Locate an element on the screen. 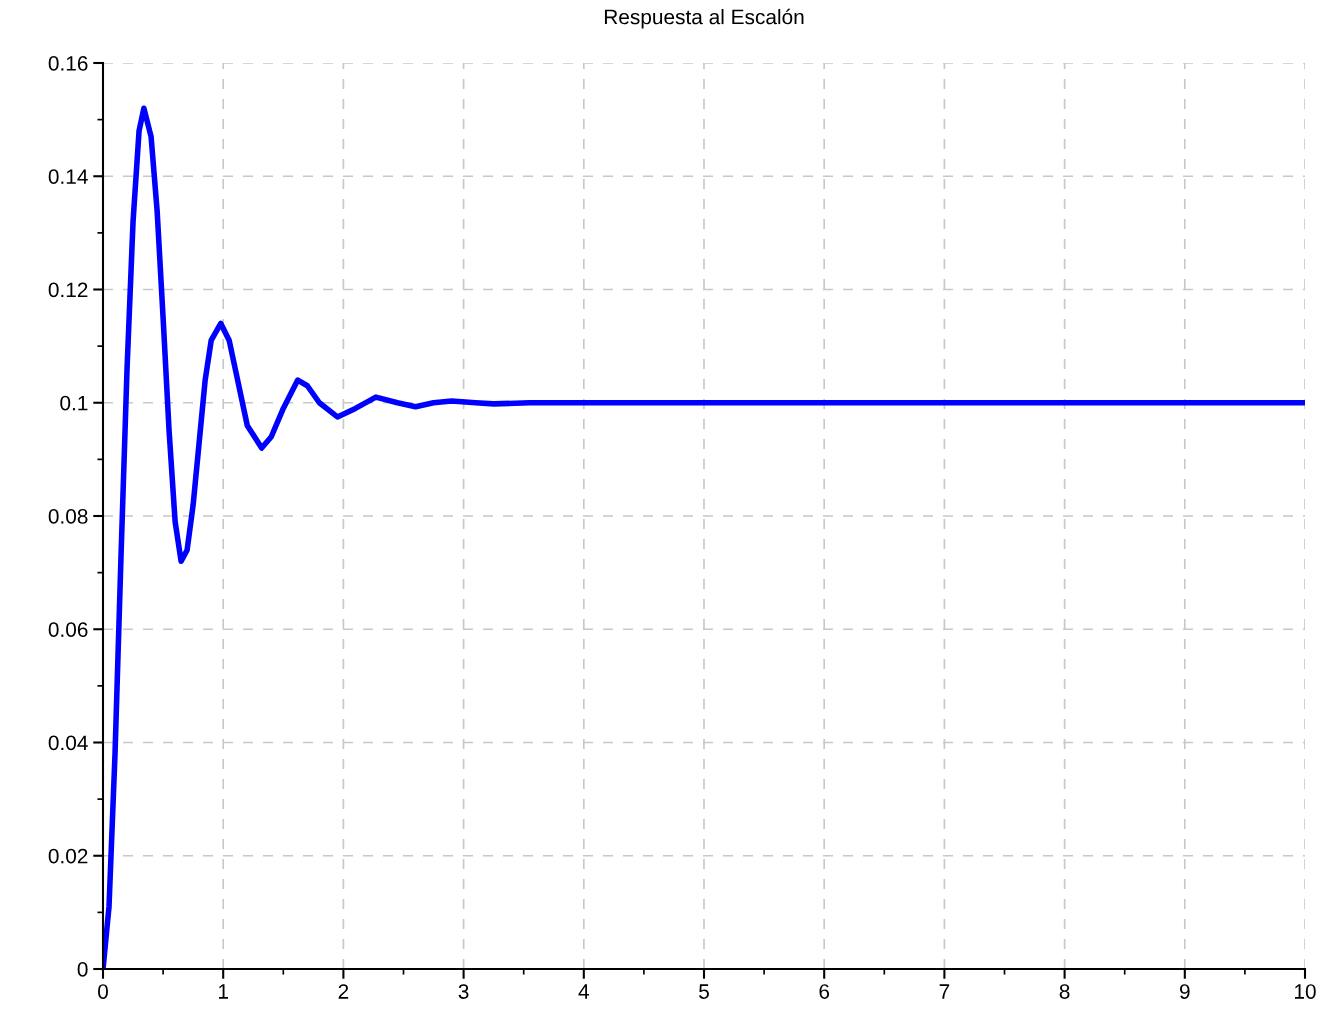 The image size is (1340, 1022). y-tick-label: 0.04 is located at coordinates (68, 743).